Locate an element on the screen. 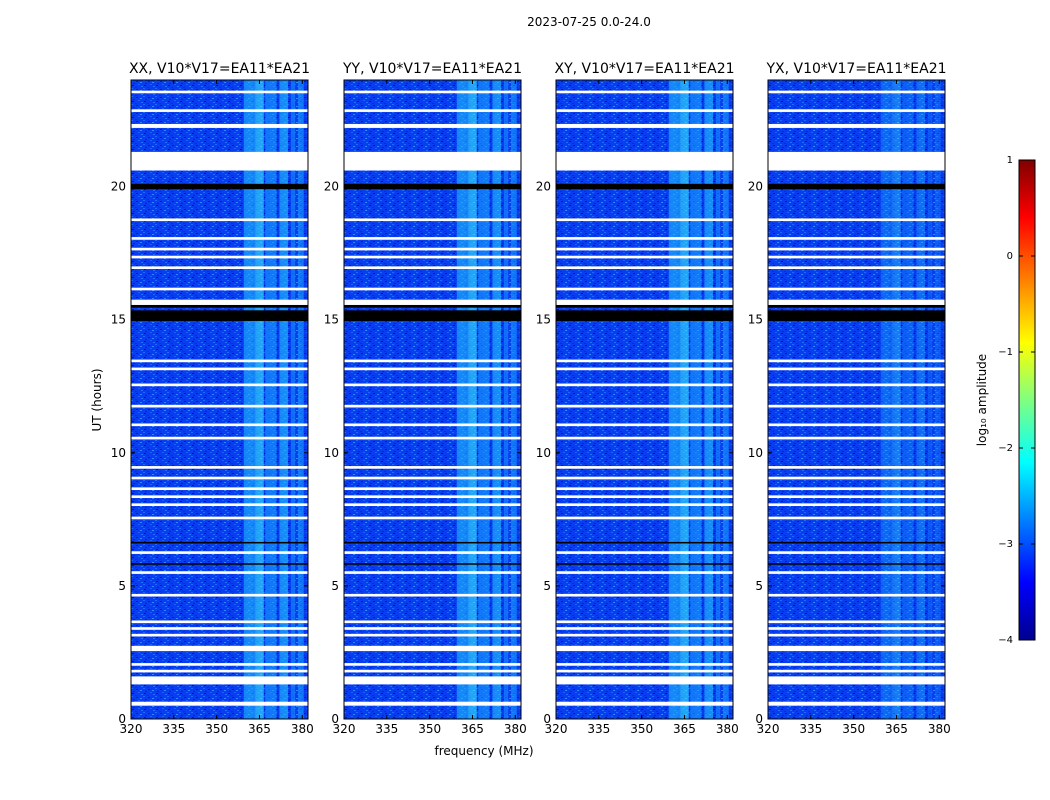  y-tick-label: 5 is located at coordinates (759, 586).